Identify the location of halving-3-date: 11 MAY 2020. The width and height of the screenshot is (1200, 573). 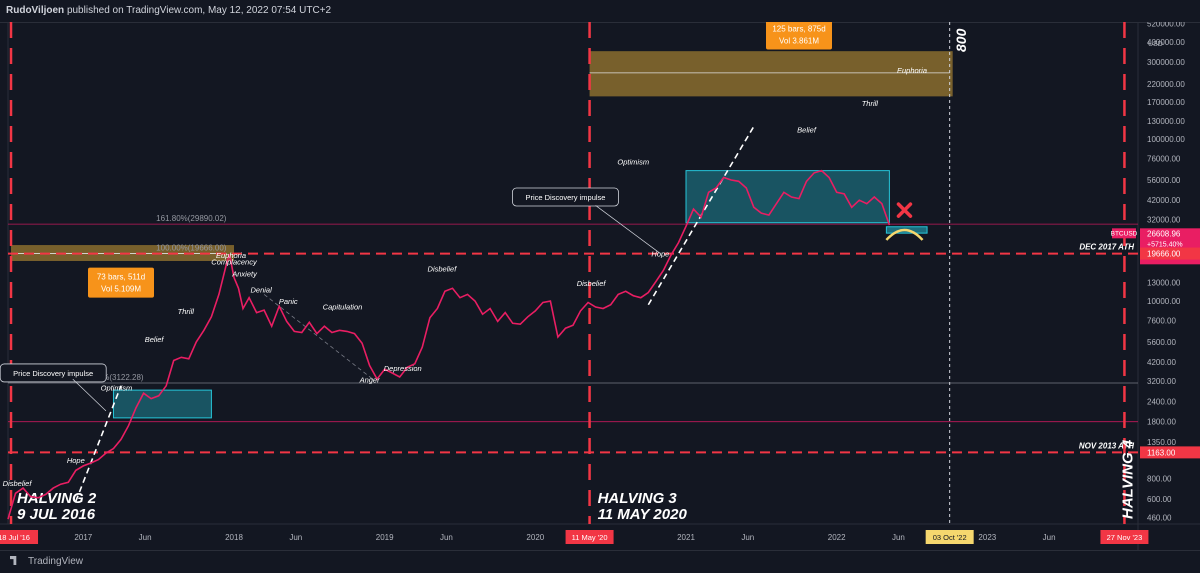
(643, 514).